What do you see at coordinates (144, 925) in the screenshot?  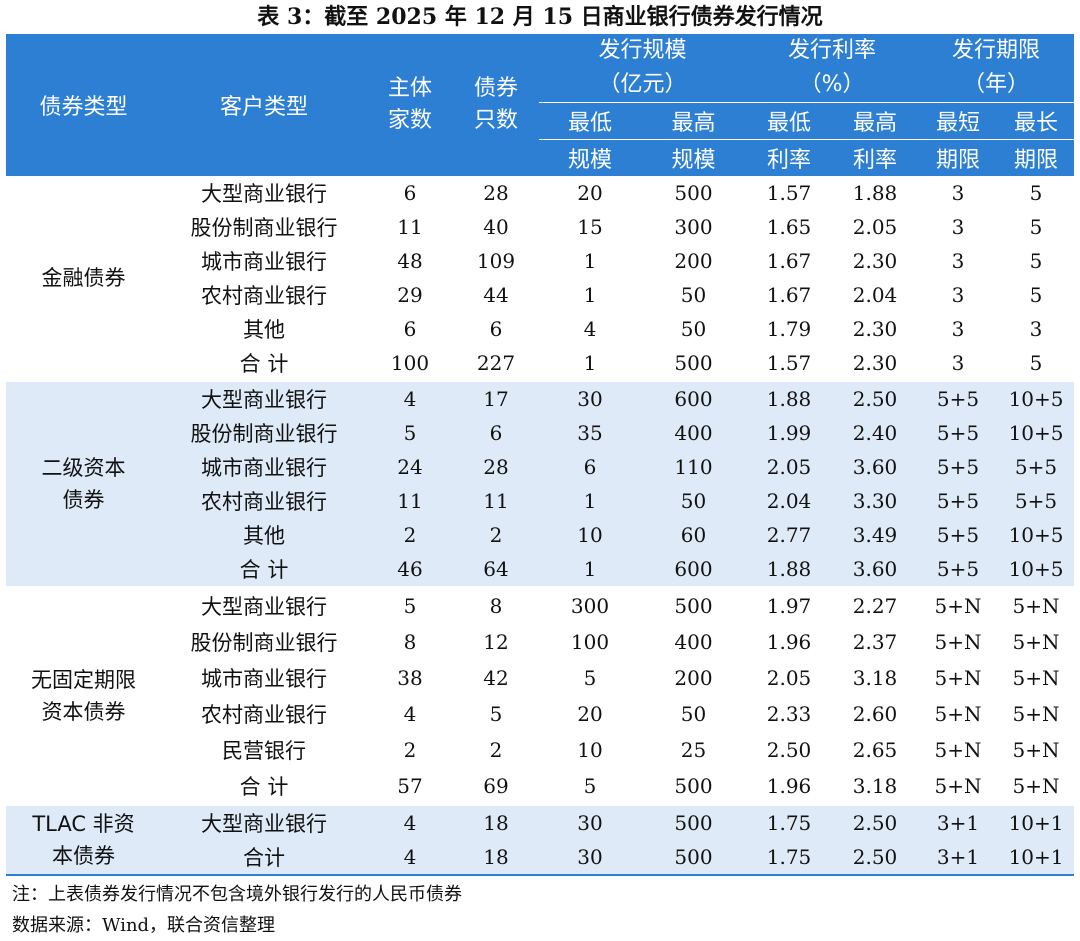 I see `data-source-note: 数据来源：Wind，联合资信整理` at bounding box center [144, 925].